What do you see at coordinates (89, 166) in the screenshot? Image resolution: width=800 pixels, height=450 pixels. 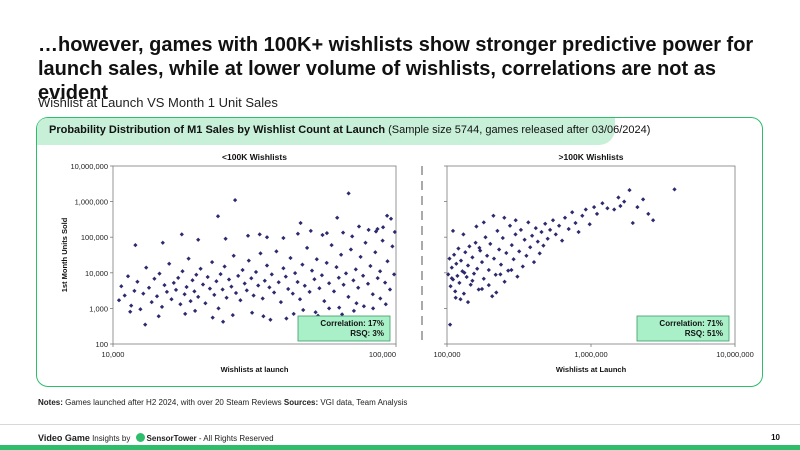 I see `y-tick-label: 10,000,000` at bounding box center [89, 166].